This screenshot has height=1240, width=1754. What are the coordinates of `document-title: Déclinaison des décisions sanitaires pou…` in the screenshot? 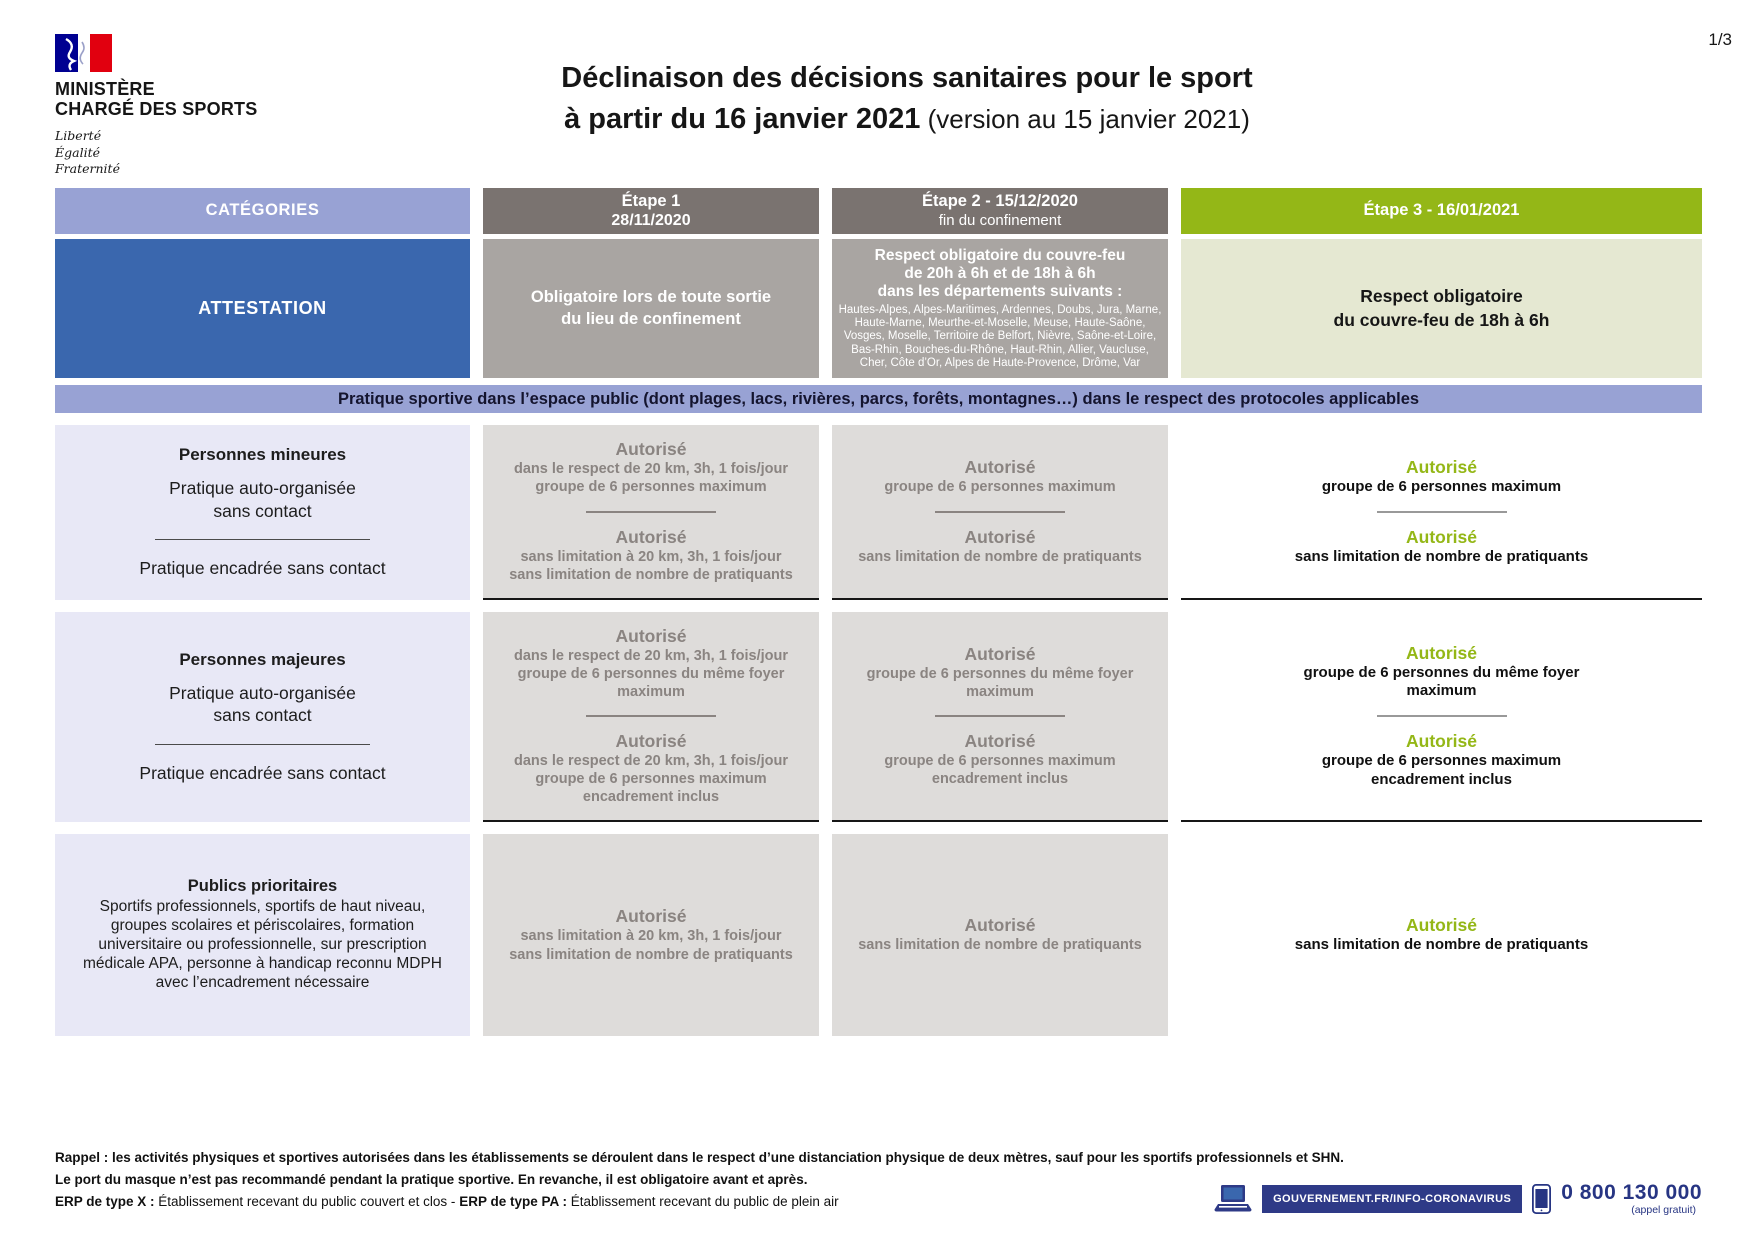 It's located at (907, 99).